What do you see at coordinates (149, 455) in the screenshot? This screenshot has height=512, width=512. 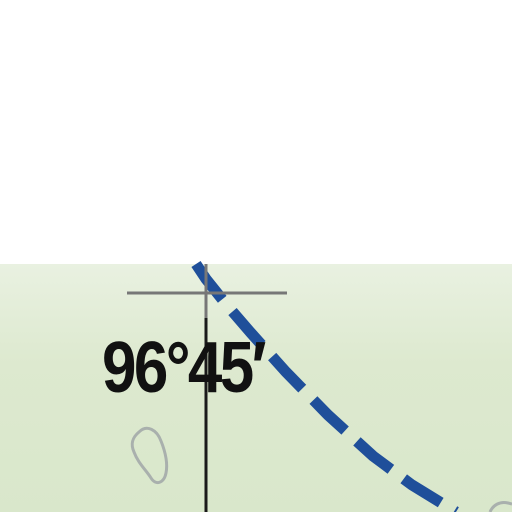 I see `small-lake-outline` at bounding box center [149, 455].